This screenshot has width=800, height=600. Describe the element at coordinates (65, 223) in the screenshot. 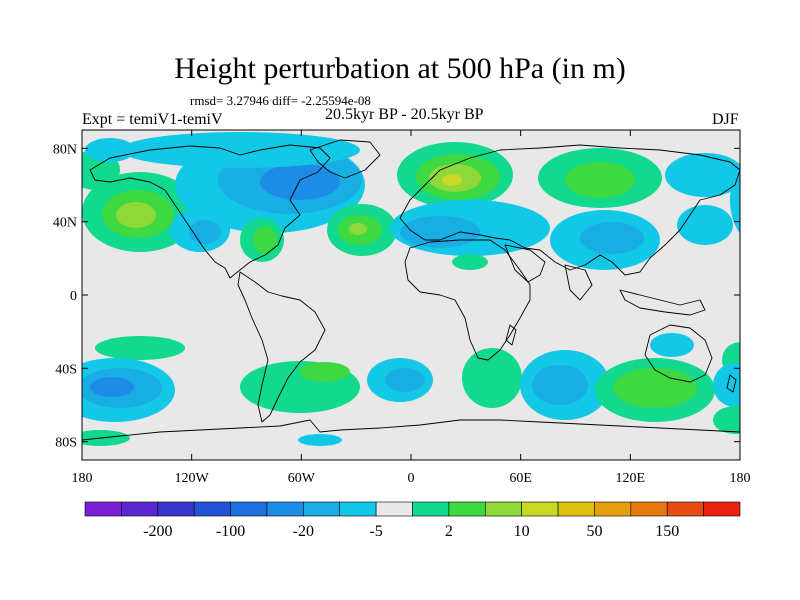

I see `lat-tick-label: 40N` at that location.